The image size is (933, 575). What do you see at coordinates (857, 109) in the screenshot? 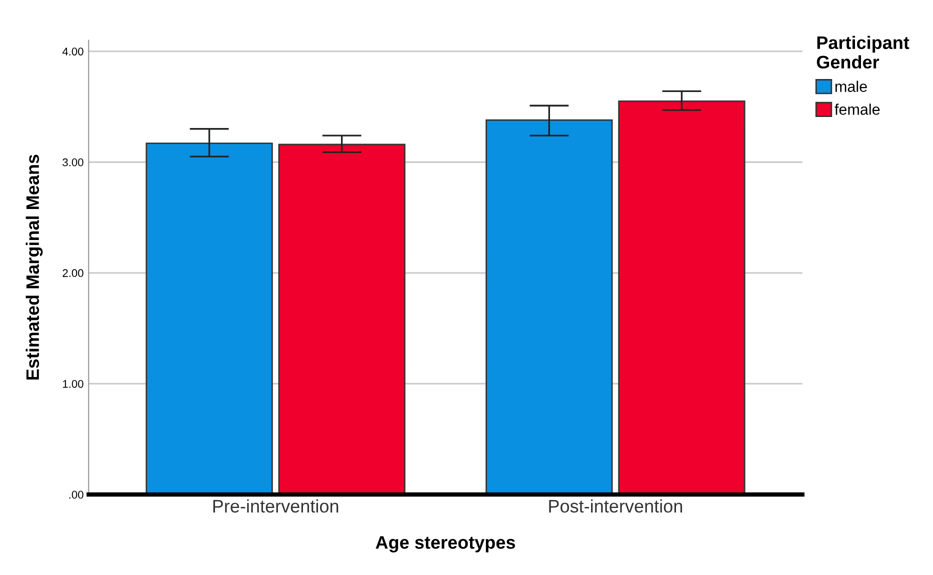
I see `legend-label: female` at bounding box center [857, 109].